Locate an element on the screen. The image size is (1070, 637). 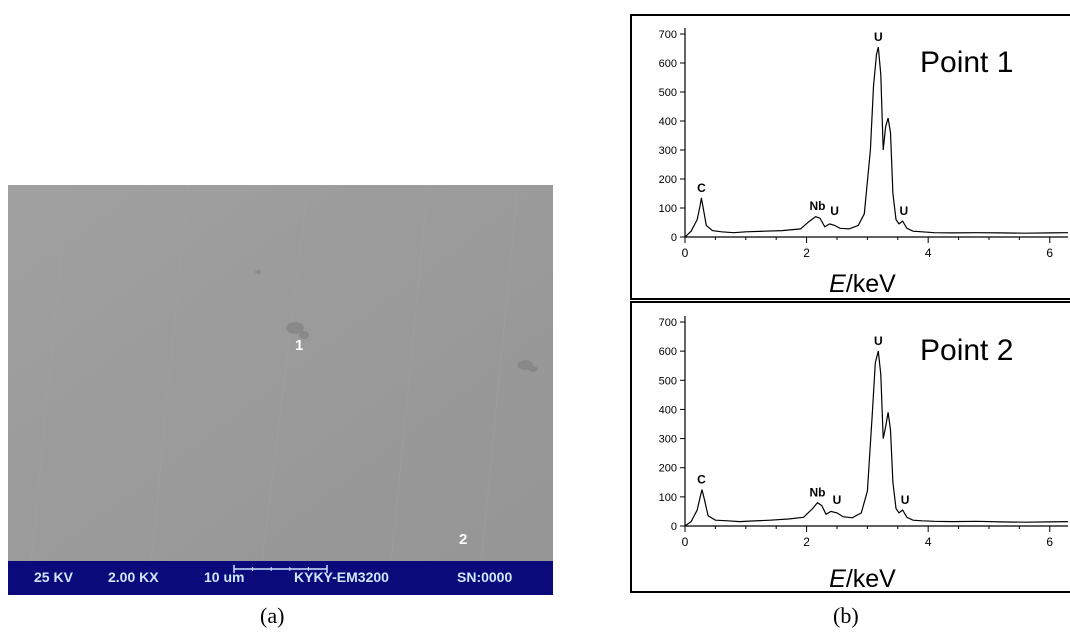
sem-point-1-label: 1 is located at coordinates (299, 345).